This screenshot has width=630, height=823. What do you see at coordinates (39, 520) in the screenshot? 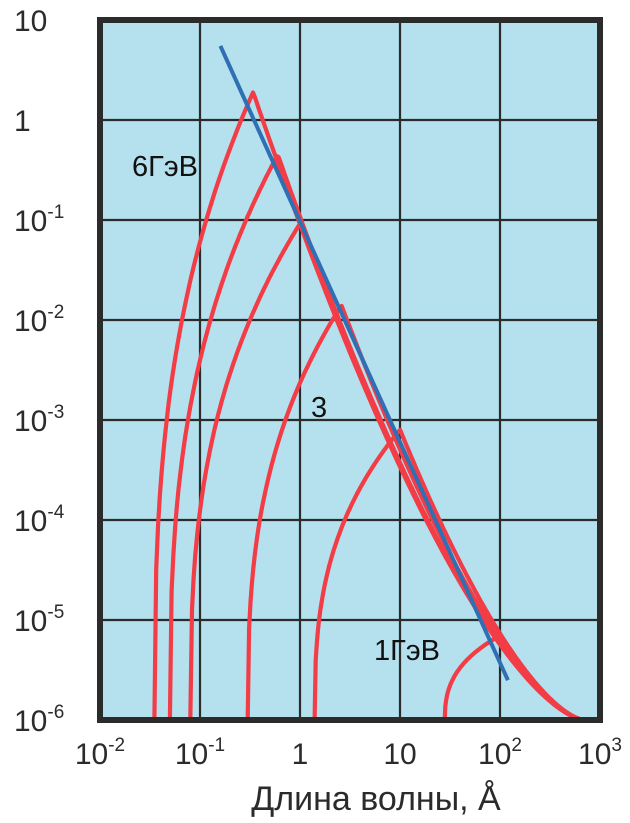
I see `y-tick-label-5: 10⁻⁴` at bounding box center [39, 520].